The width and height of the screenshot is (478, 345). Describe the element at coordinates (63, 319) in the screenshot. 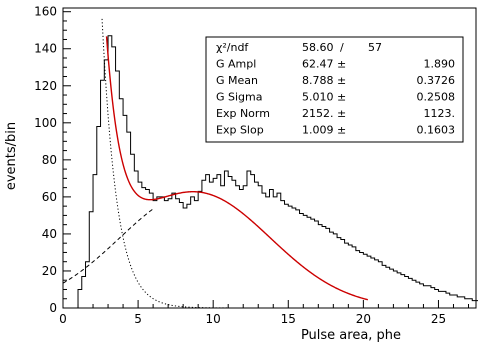

I see `x-tick-label: 0` at that location.